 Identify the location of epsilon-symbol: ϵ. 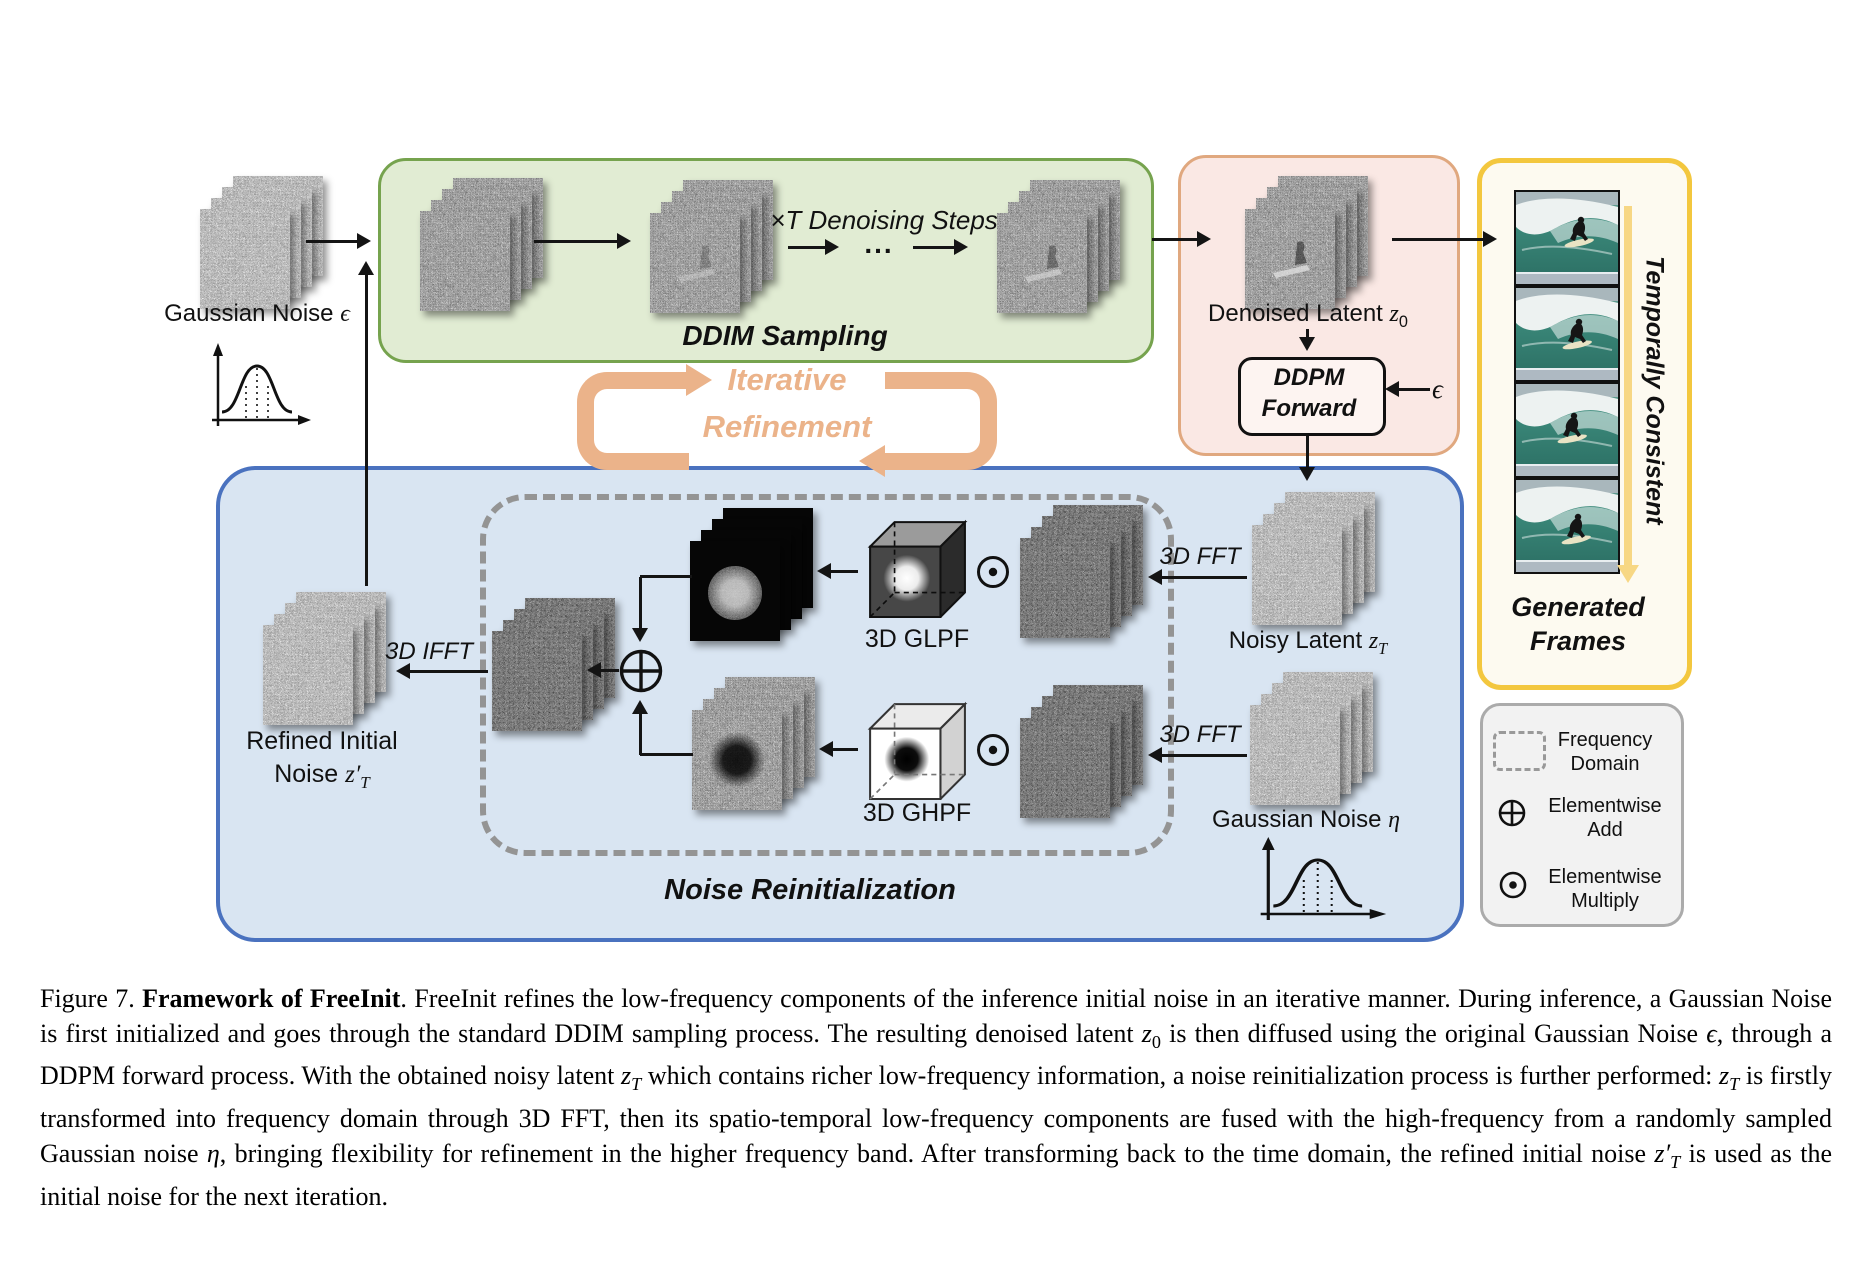
(1437, 389).